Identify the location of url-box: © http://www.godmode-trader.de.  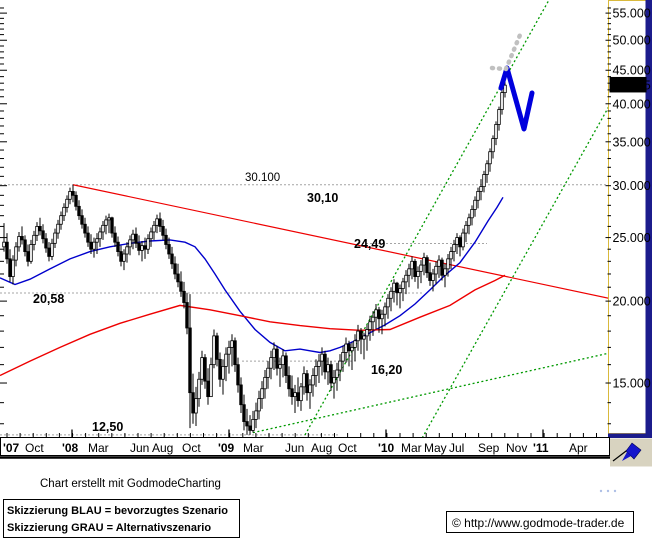
(540, 522).